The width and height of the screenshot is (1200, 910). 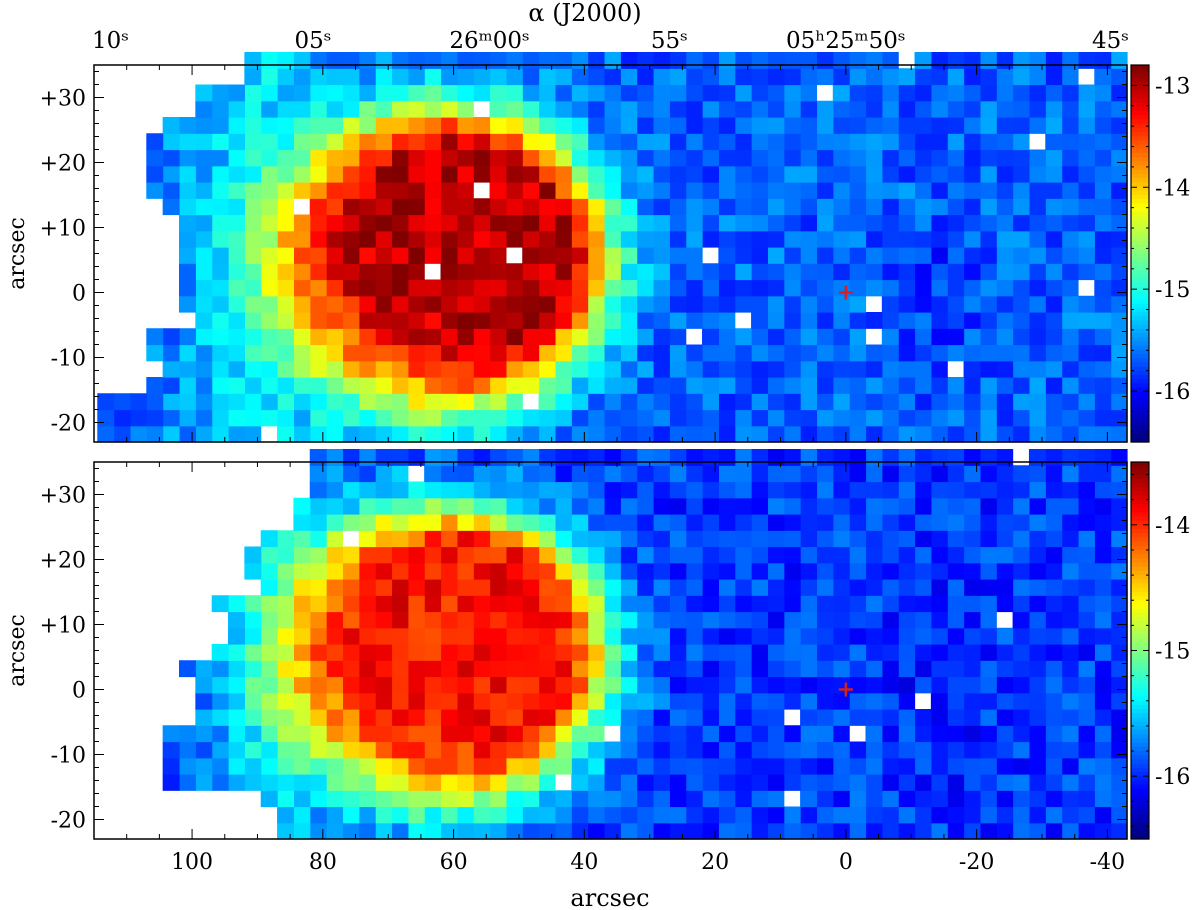 I want to click on y-tick-label: +10, so click(x=63, y=626).